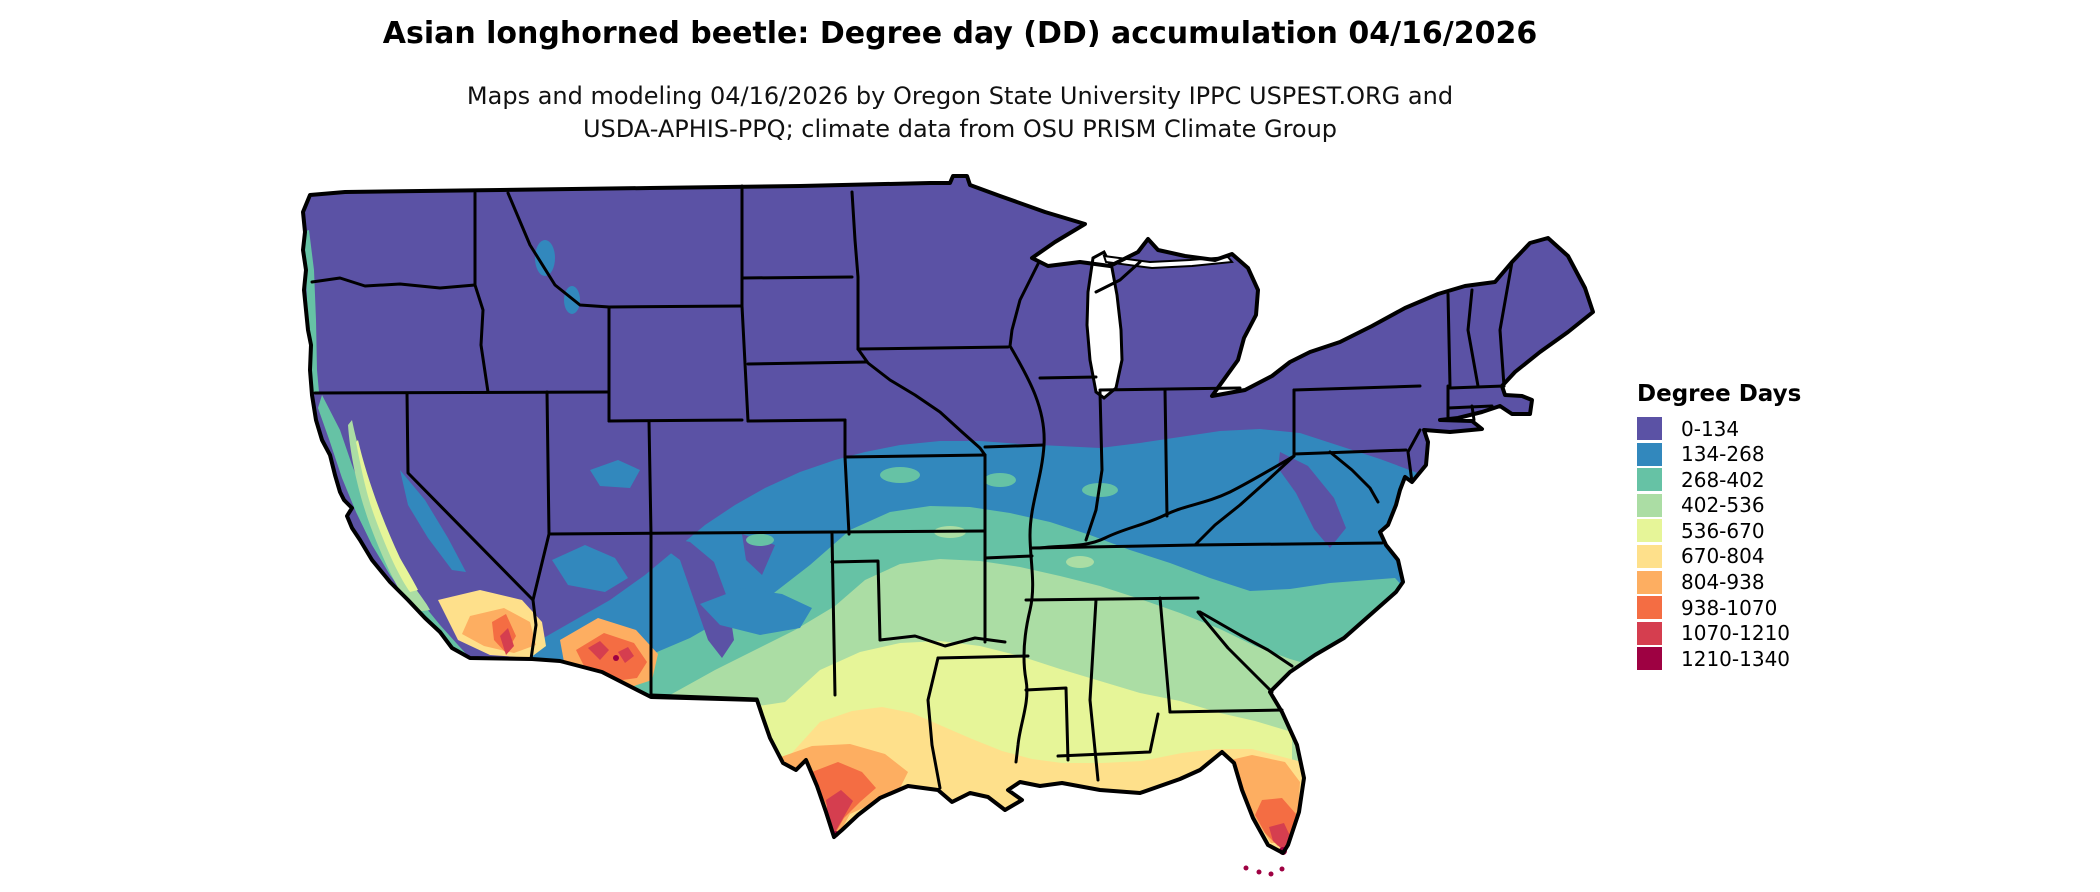 The width and height of the screenshot is (2100, 892). What do you see at coordinates (932, 506) in the screenshot?
I see `raster-speckles-teal` at bounding box center [932, 506].